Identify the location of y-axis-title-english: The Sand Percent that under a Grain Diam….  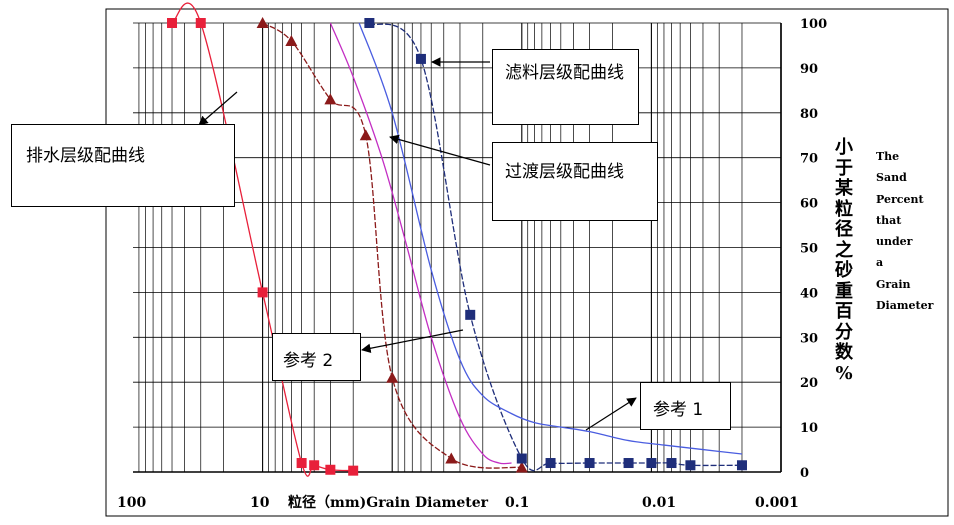
(905, 231).